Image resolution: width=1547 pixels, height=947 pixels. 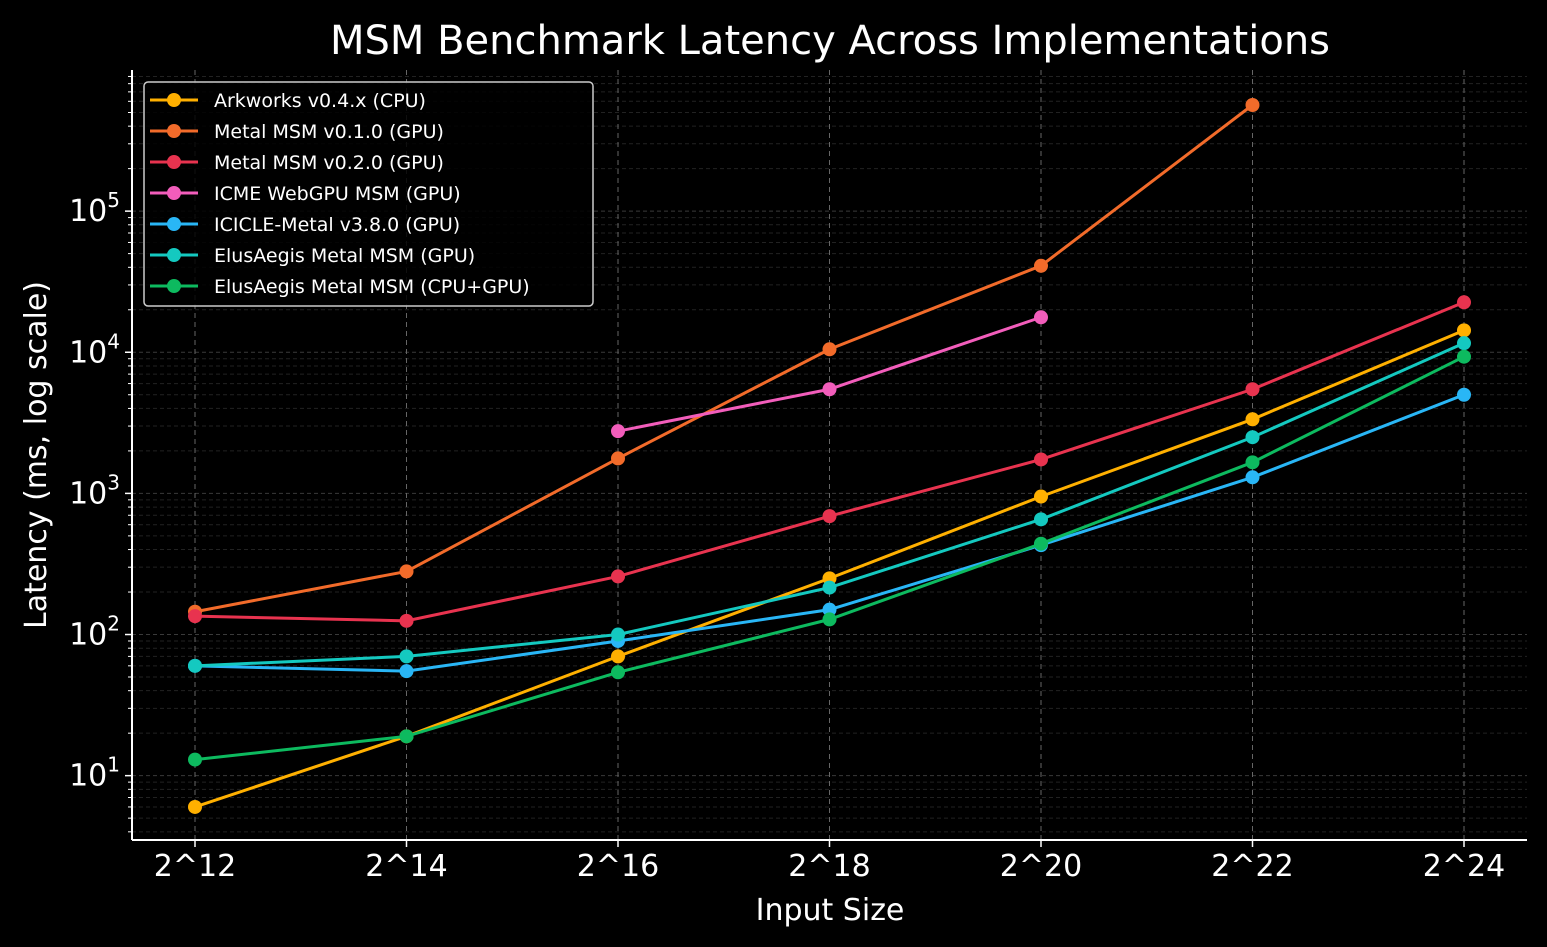 I want to click on y-tick-label: 10⁵, so click(x=94, y=208).